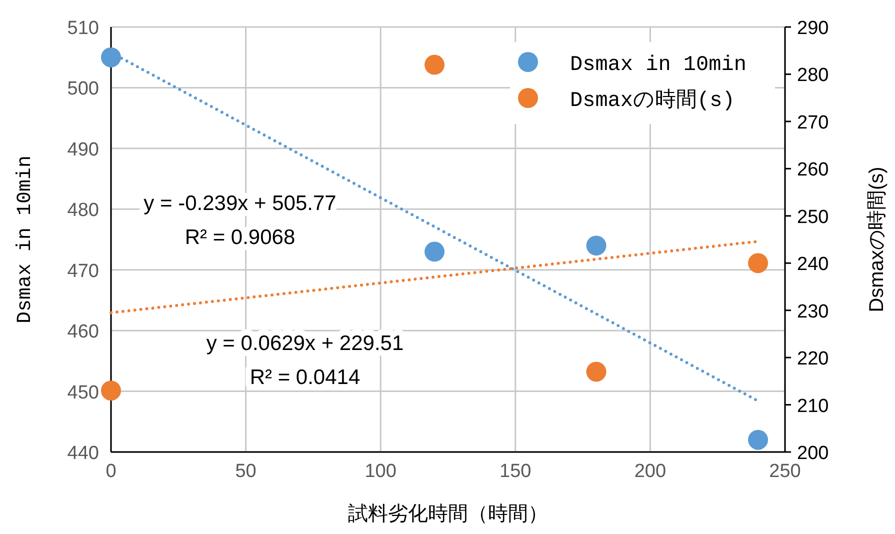  What do you see at coordinates (813, 75) in the screenshot?
I see `y2-tick-label: 280` at bounding box center [813, 75].